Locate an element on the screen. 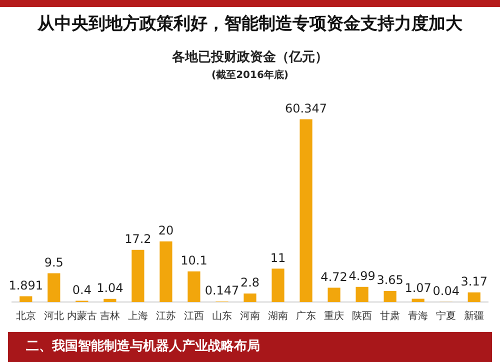  x-tick-label: 吉林 is located at coordinates (110, 316).